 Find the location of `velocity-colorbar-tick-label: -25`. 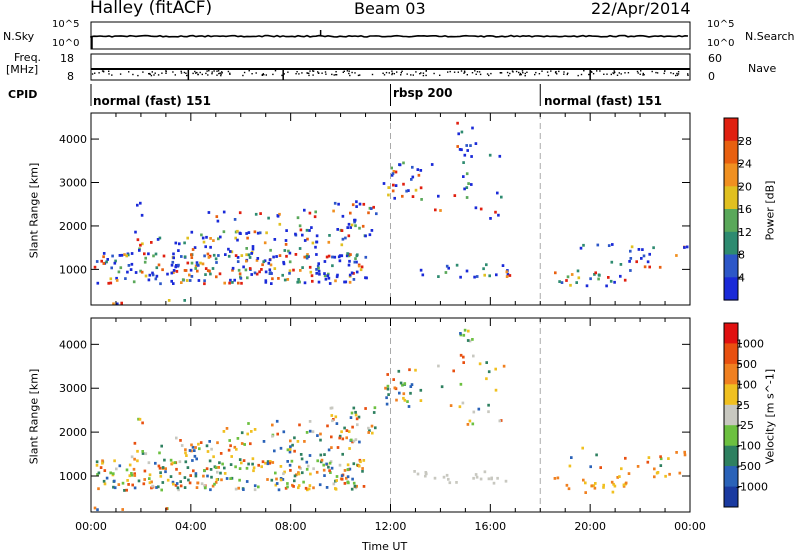

velocity-colorbar-tick-label: -25 is located at coordinates (745, 425).